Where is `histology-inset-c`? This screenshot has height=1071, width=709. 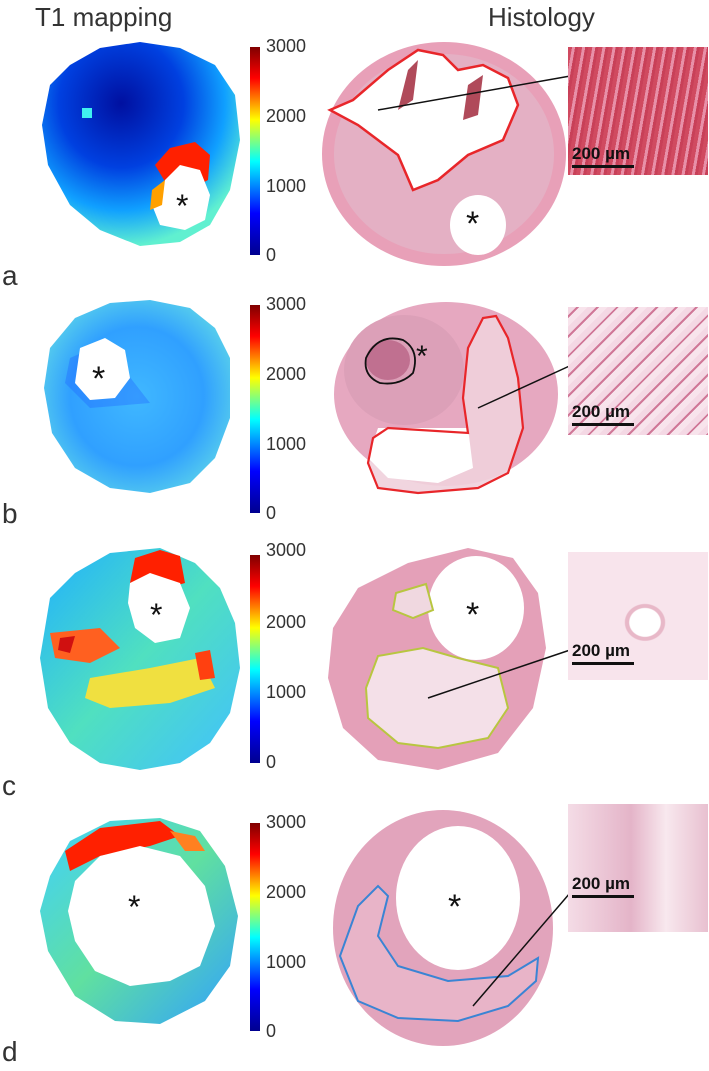 histology-inset-c is located at coordinates (638, 616).